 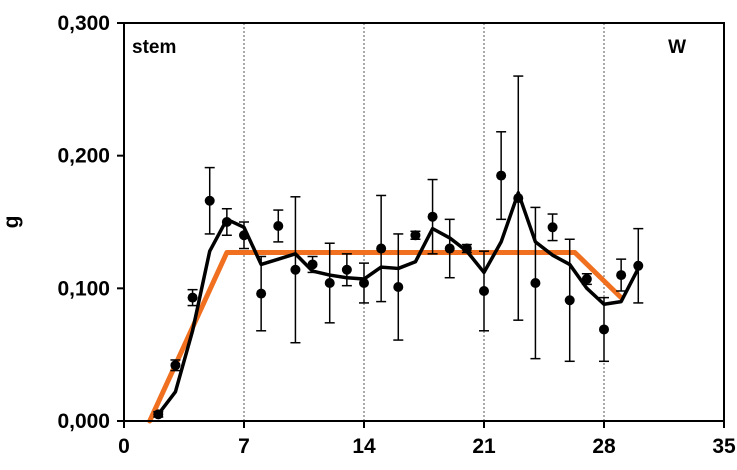 What do you see at coordinates (11, 222) in the screenshot?
I see `y-axis-label: g` at bounding box center [11, 222].